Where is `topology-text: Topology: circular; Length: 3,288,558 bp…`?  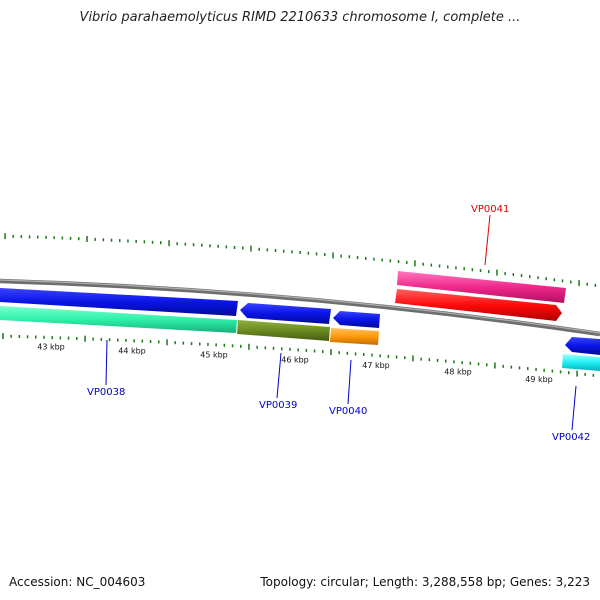
topology-text: Topology: circular; Length: 3,288,558 bp… is located at coordinates (425, 582).